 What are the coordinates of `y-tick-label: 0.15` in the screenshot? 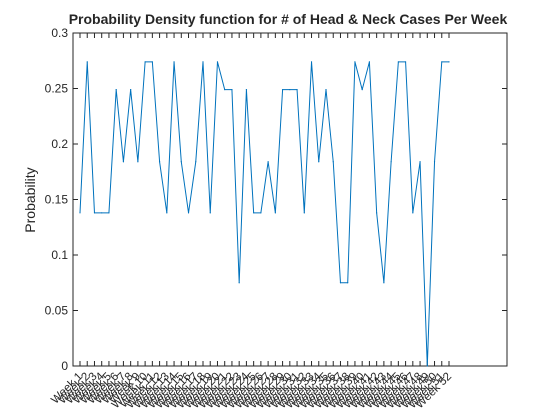 It's located at (57, 200).